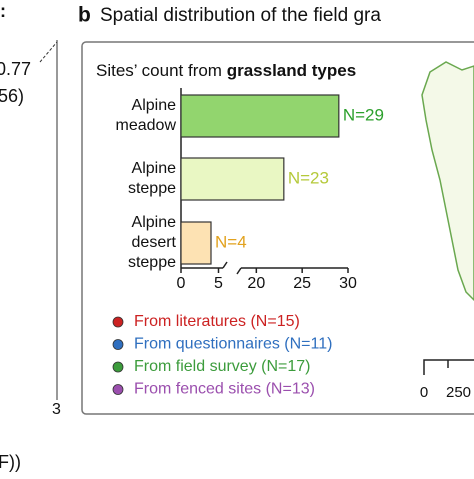 This screenshot has width=474, height=479. What do you see at coordinates (146, 115) in the screenshot?
I see `y-tick-label: Alpine meadow` at bounding box center [146, 115].